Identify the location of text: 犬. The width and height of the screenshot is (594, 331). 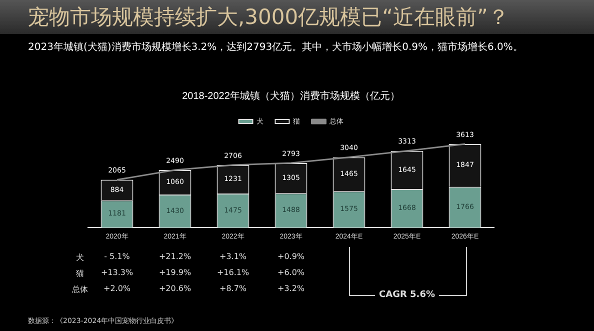
(80, 257).